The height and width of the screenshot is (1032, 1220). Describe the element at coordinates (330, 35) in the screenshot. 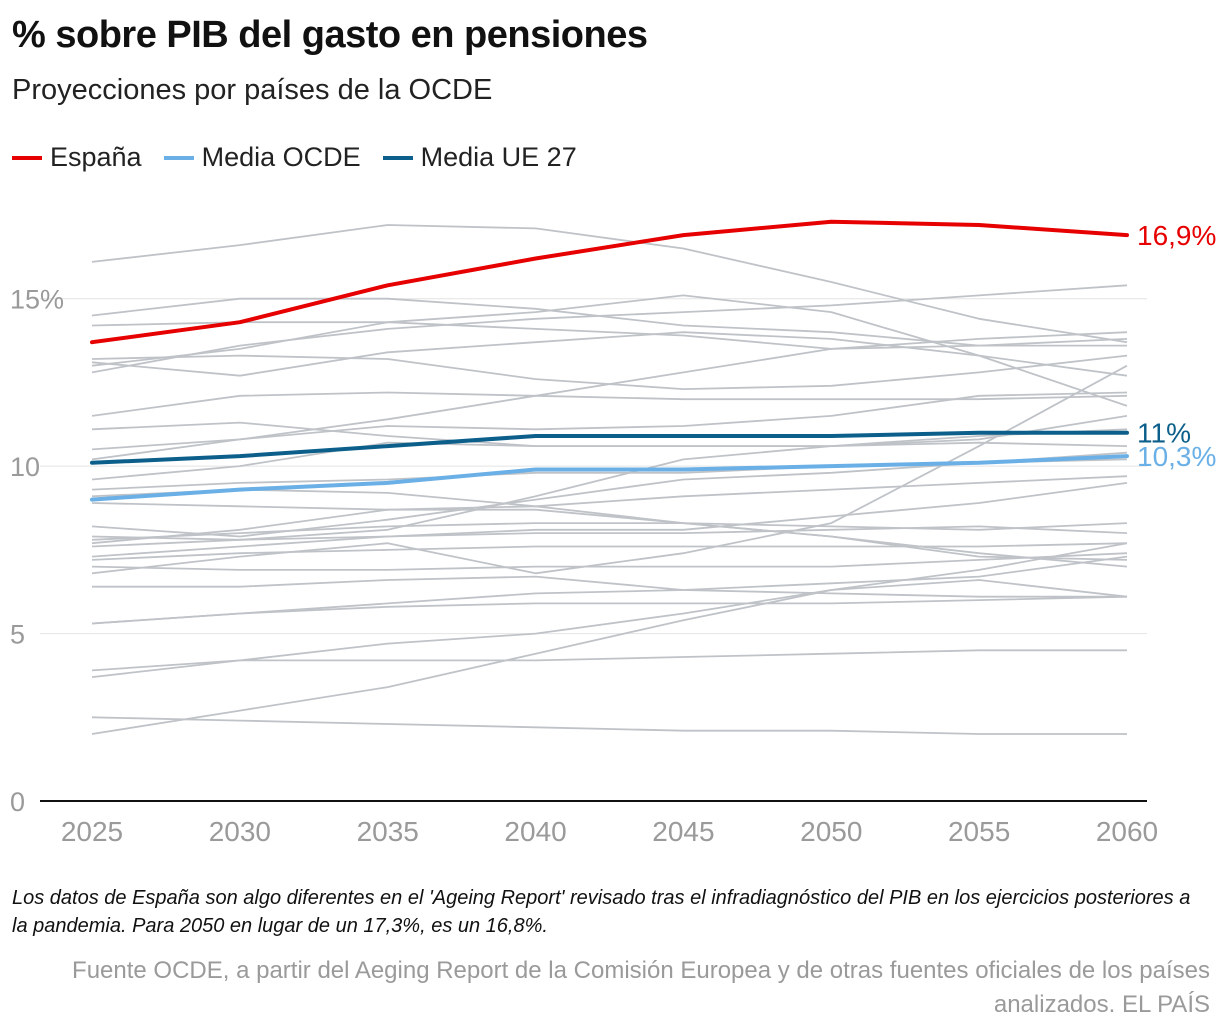

I see `chart-title: % sobre PIB del gasto en pensiones` at that location.